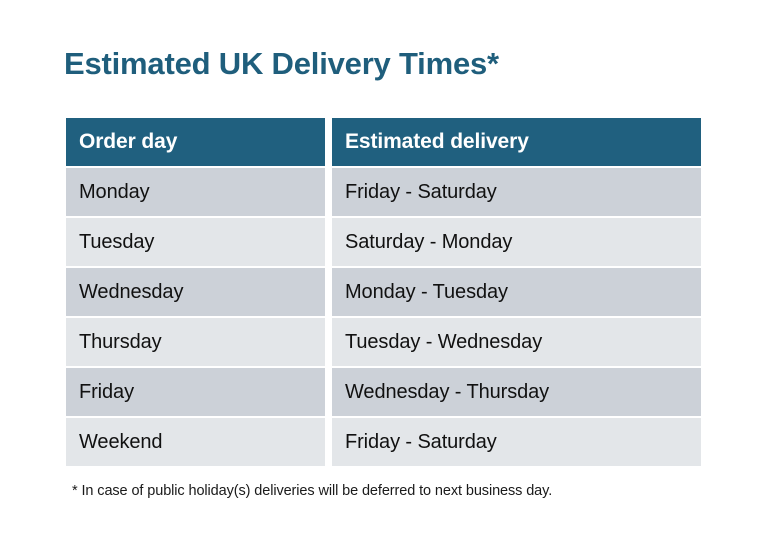 This screenshot has height=555, width=769. What do you see at coordinates (195, 142) in the screenshot?
I see `column-header-order-day: Order day` at bounding box center [195, 142].